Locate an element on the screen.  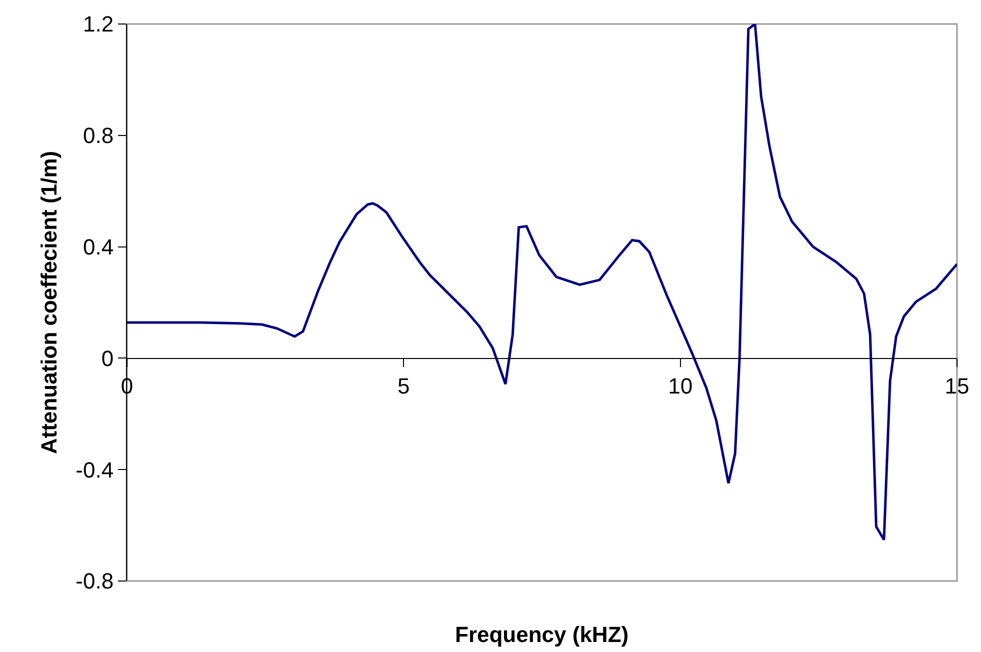
y-tick-label: 1.2 is located at coordinates (98, 24).